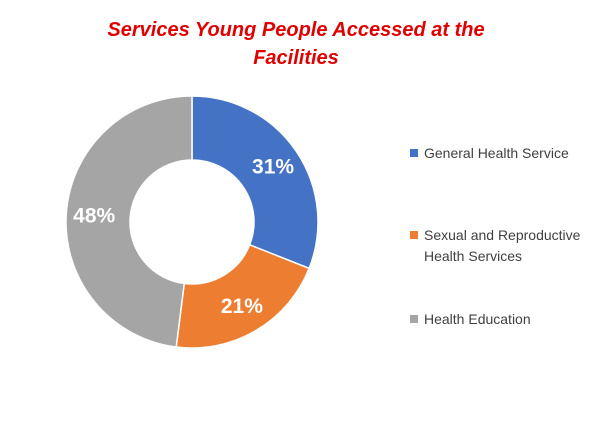 This screenshot has height=435, width=593. I want to click on data-label: 48%, so click(94, 215).